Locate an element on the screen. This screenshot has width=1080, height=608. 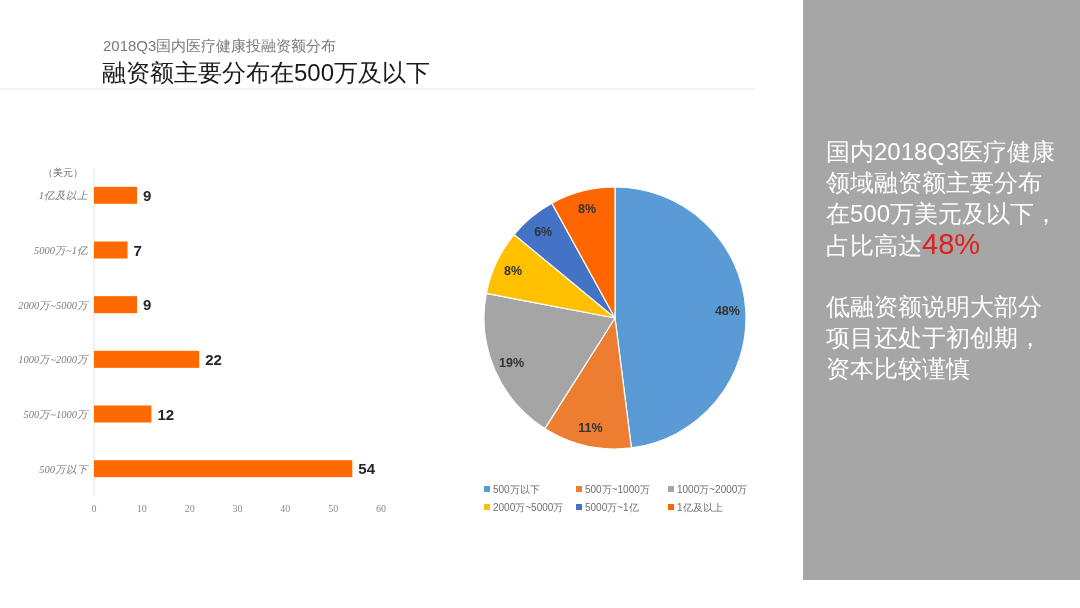
text: 低融资额说明大部分项目还处于初创期，资本比较谨慎 is located at coordinates (934, 337).